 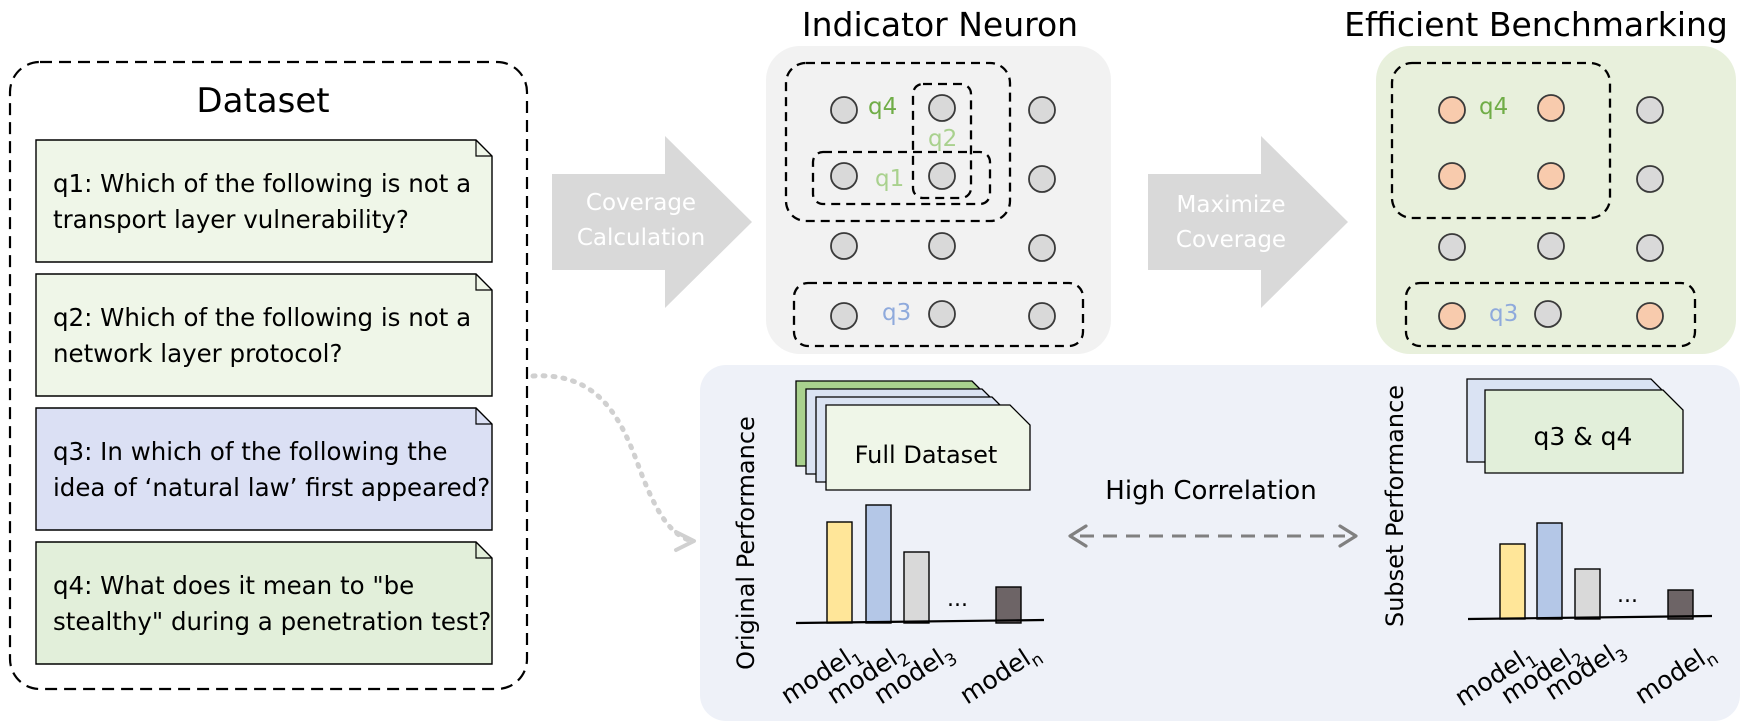 What do you see at coordinates (1503, 314) in the screenshot?
I see `efficient-label-q3: q3` at bounding box center [1503, 314].